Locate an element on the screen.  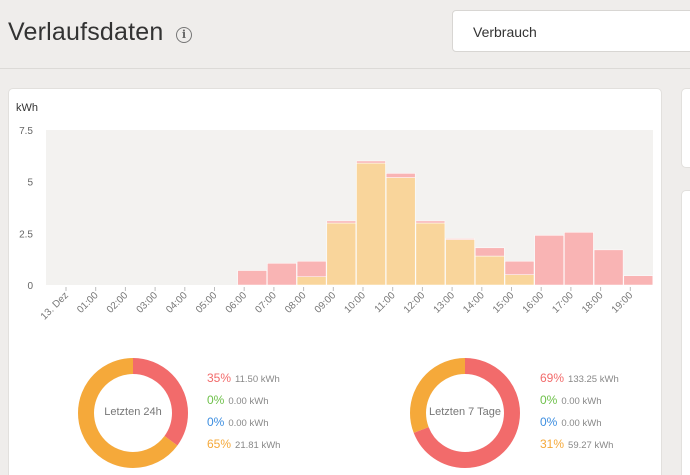
legend-item: 69% 133.25 kWh is located at coordinates (579, 378).